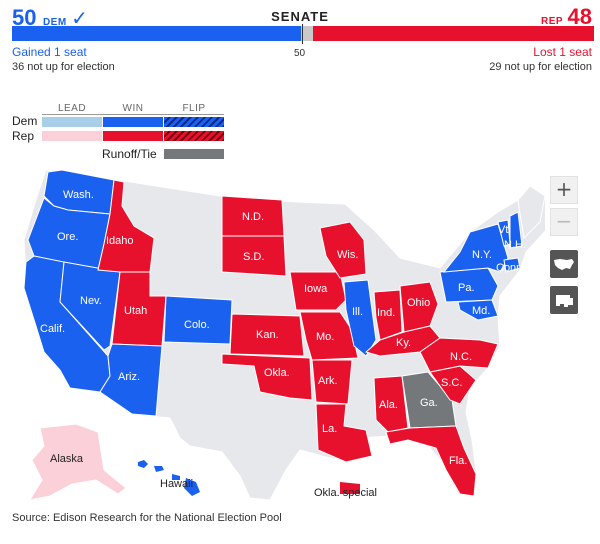 The width and height of the screenshot is (600, 544). Describe the element at coordinates (133, 136) in the screenshot. I see `rep-win-swatch` at that location.